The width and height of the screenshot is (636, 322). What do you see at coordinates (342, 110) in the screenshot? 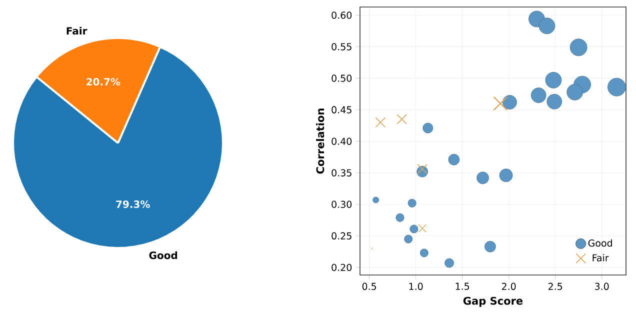
I see `y-tick-label: 0.45` at bounding box center [342, 110].